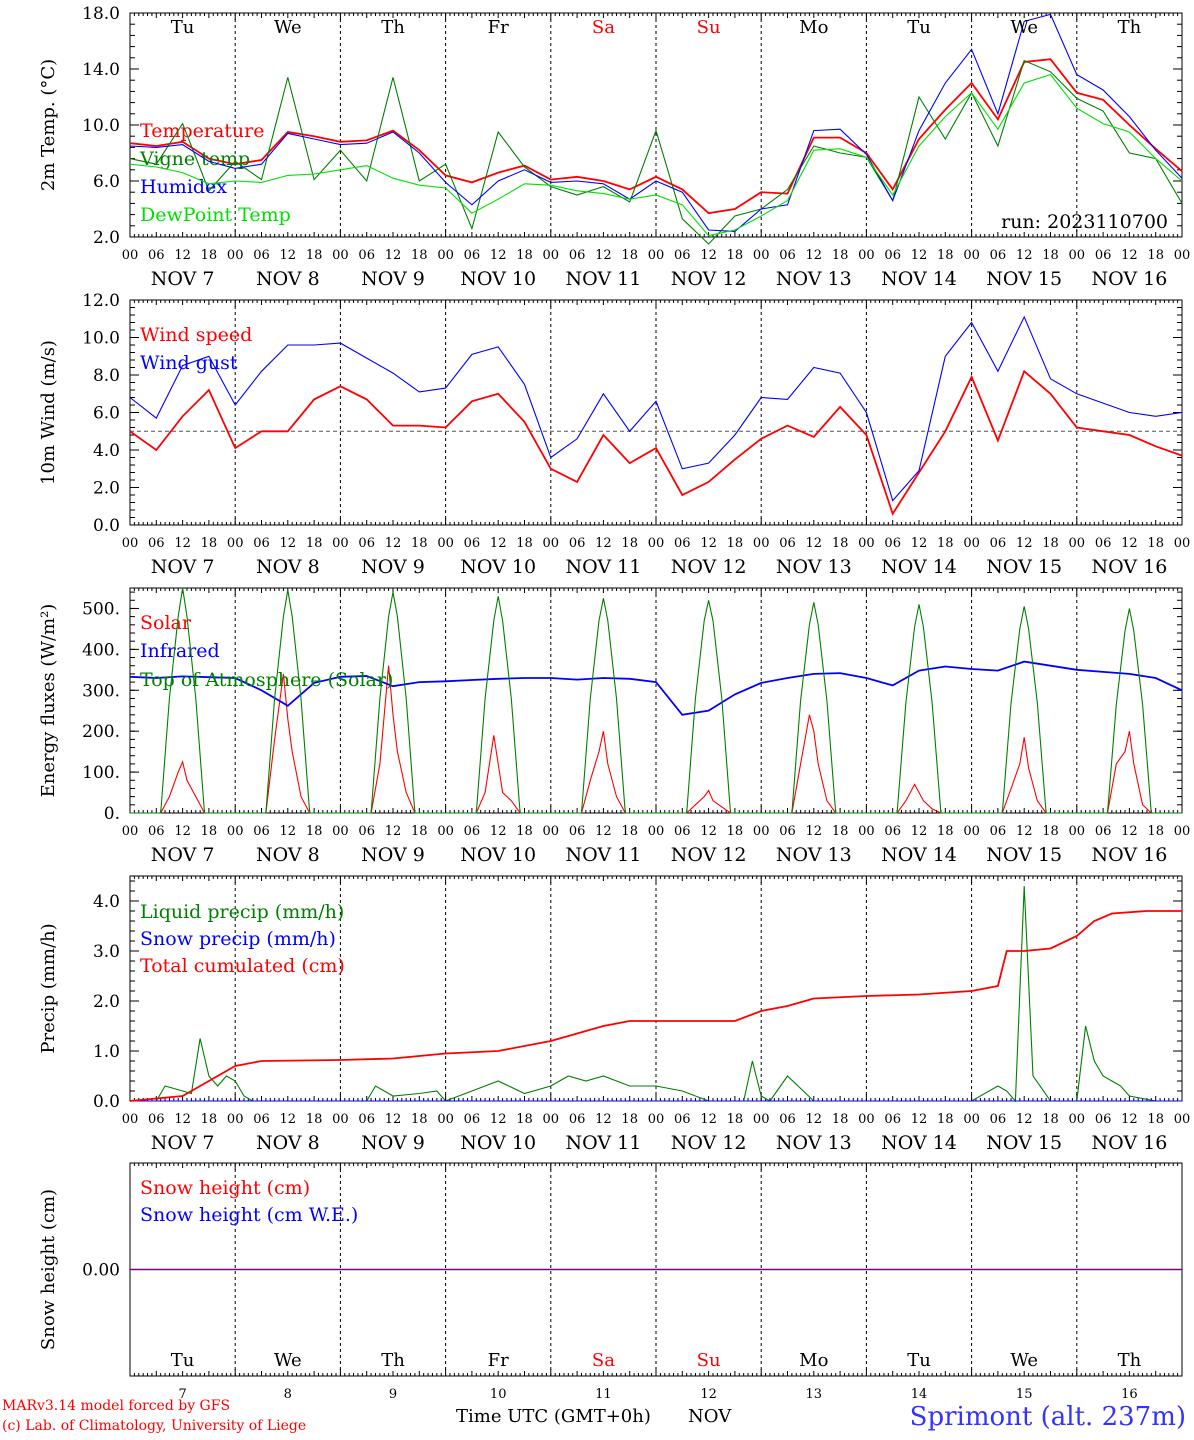  What do you see at coordinates (603, 1360) in the screenshot?
I see `weekday-label: Sa` at bounding box center [603, 1360].